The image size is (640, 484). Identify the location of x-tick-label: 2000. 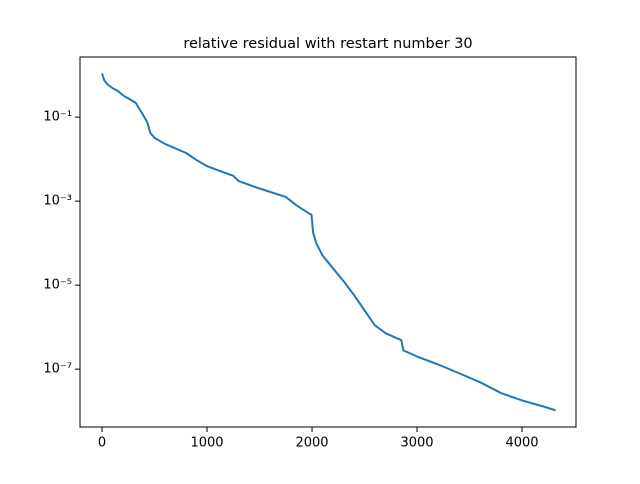
(311, 443).